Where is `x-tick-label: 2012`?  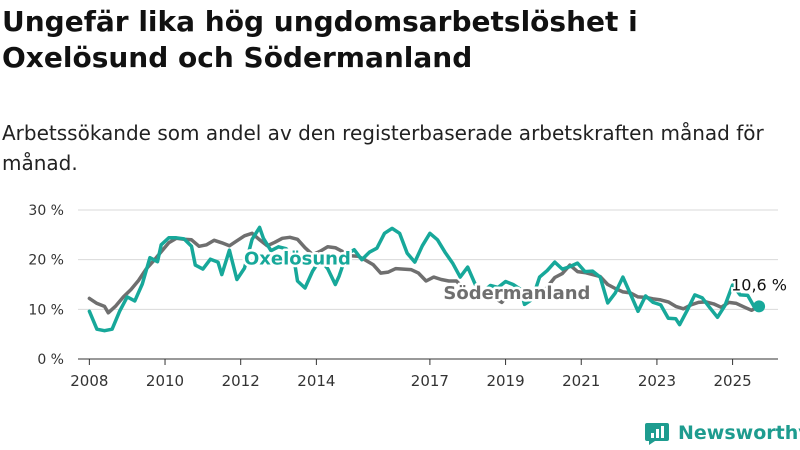
x-tick-label: 2012 is located at coordinates (241, 381).